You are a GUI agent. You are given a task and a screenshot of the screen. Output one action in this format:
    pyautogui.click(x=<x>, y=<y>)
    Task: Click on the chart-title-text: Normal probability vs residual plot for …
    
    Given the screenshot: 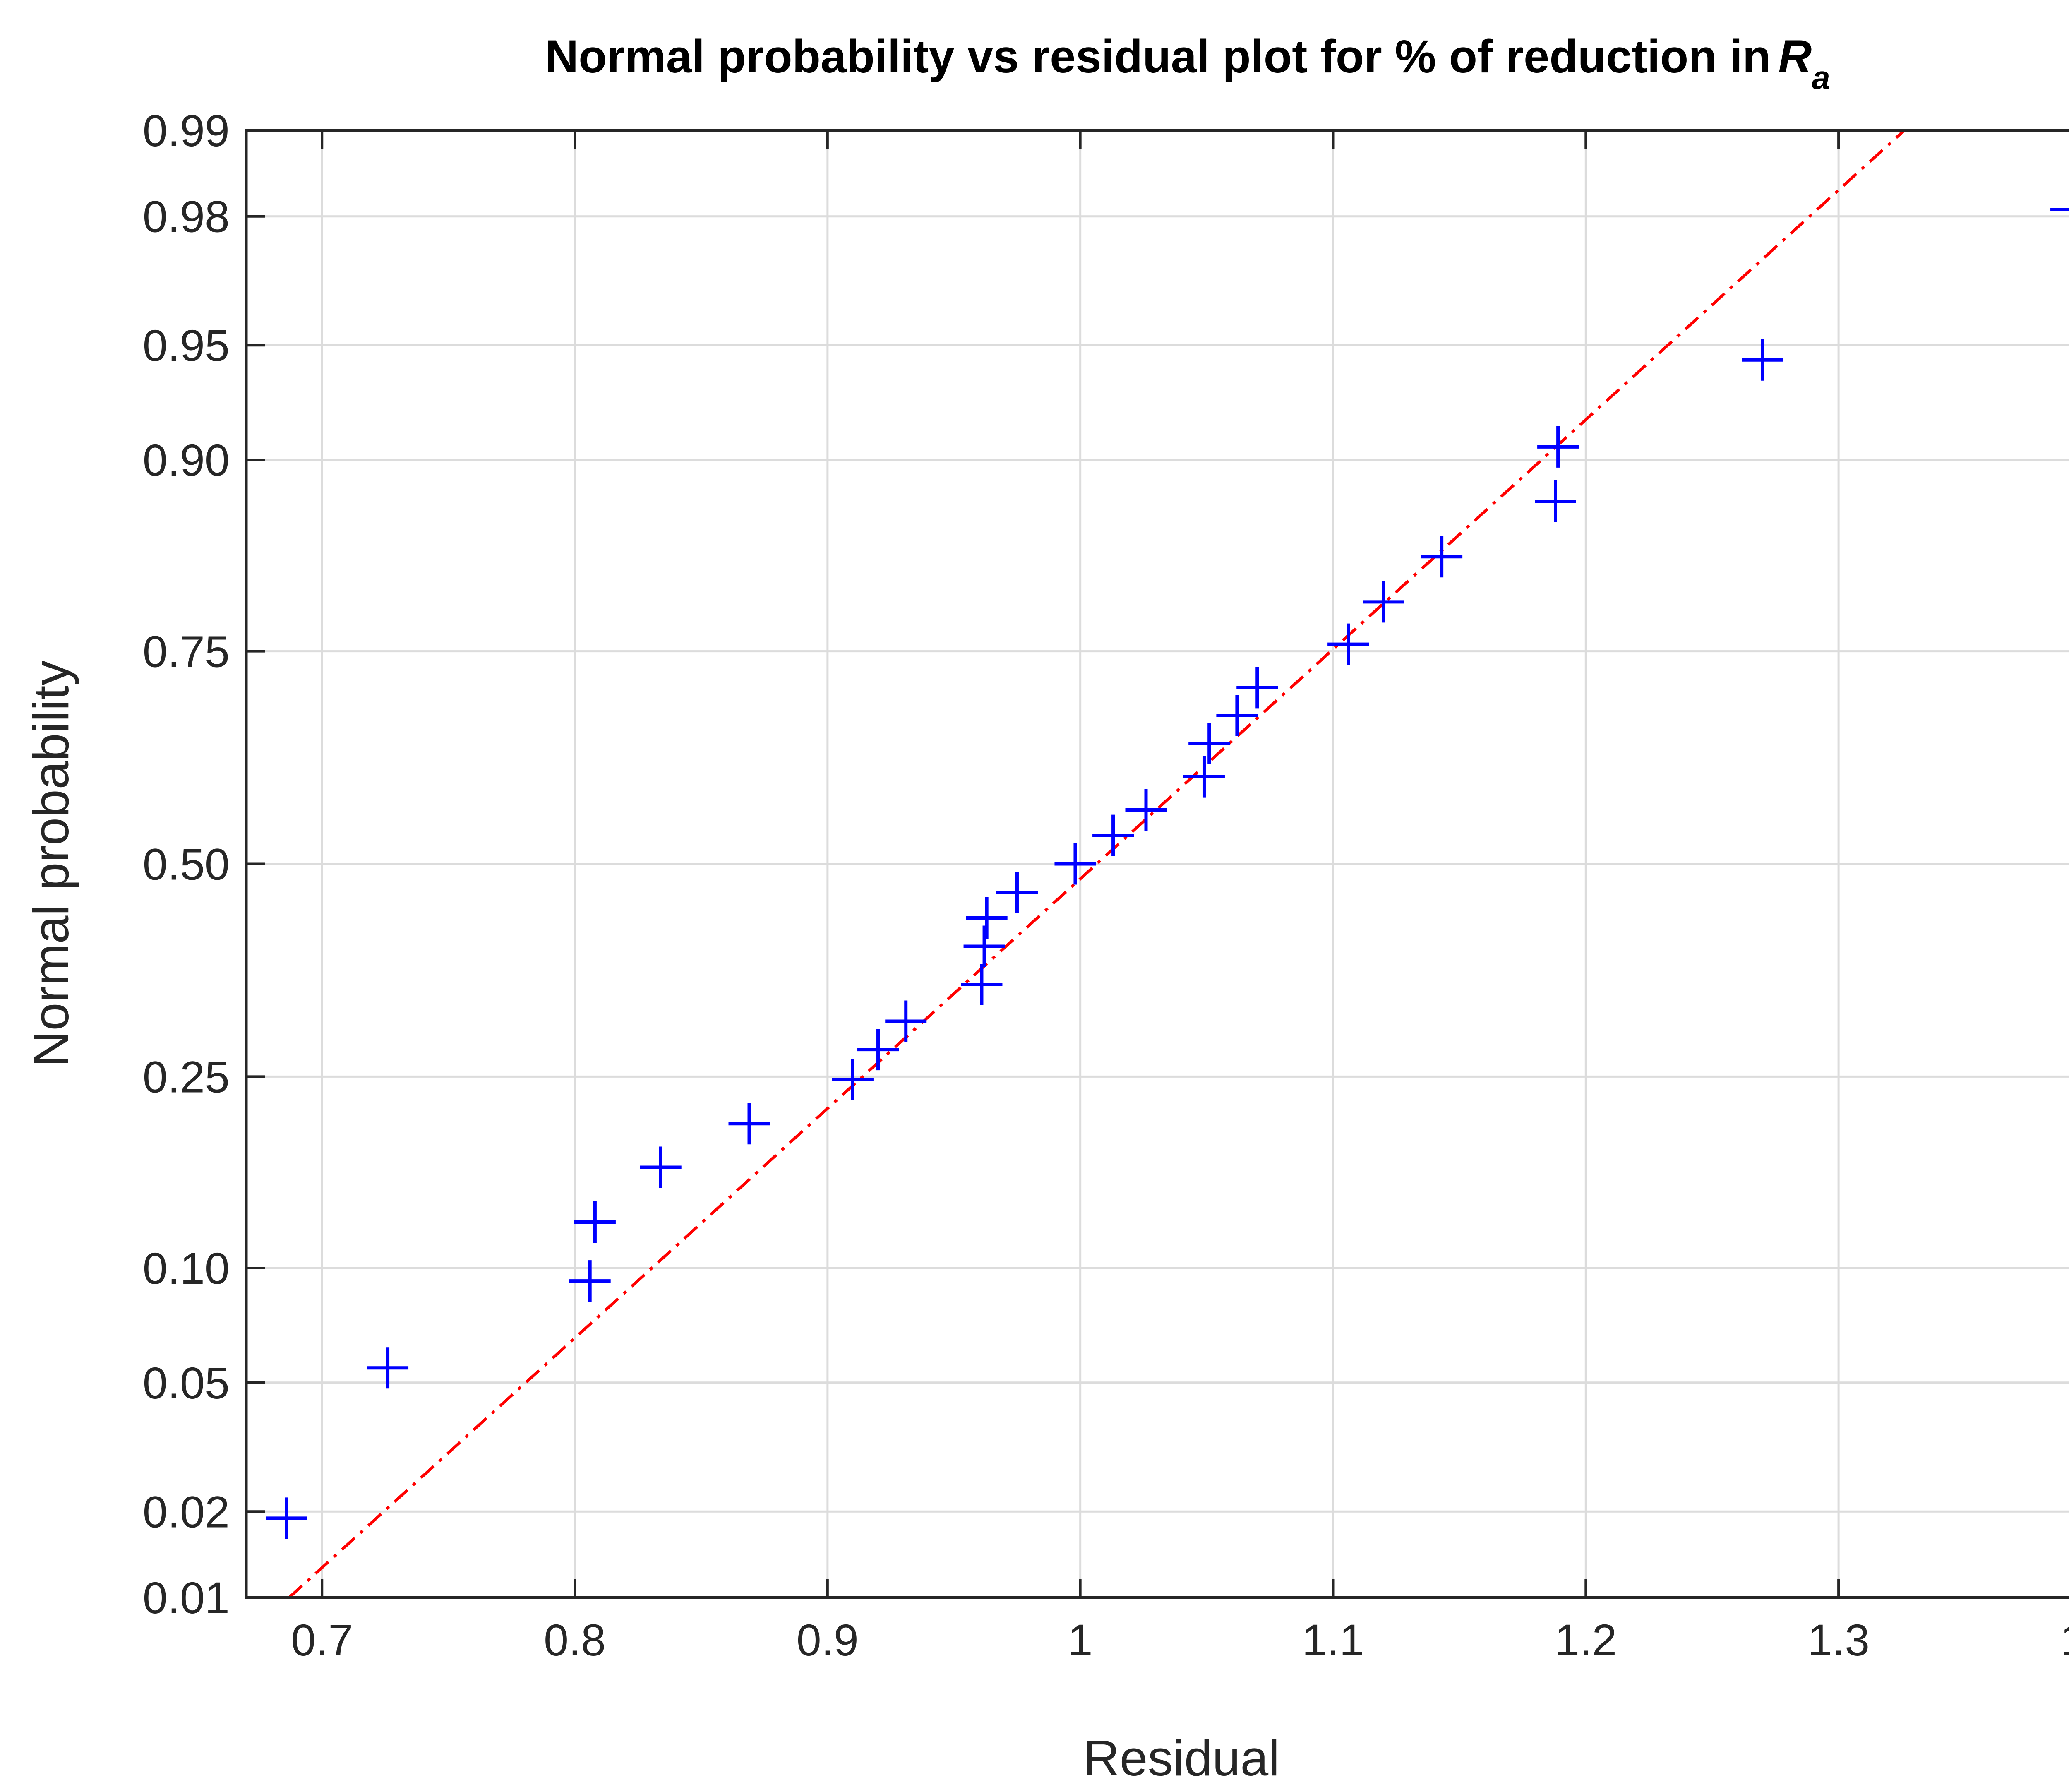 What is the action you would take?
    pyautogui.click(x=1158, y=56)
    